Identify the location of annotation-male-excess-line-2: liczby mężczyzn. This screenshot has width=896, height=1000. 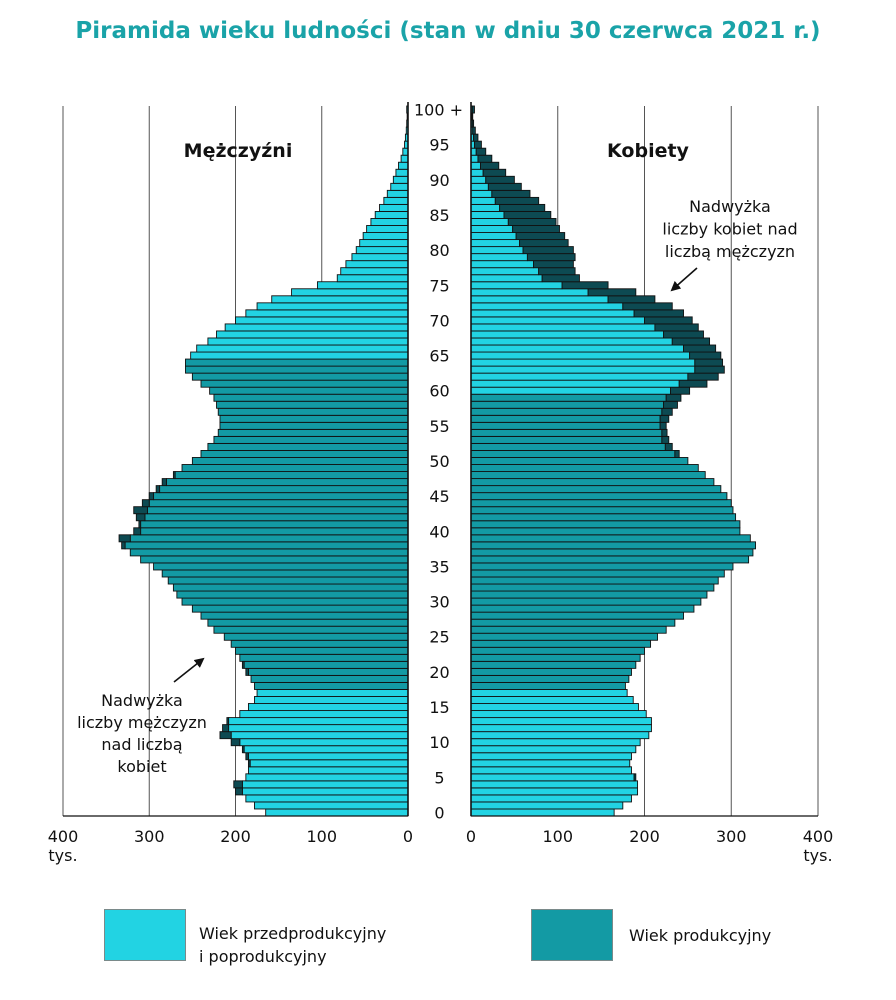
(142, 722).